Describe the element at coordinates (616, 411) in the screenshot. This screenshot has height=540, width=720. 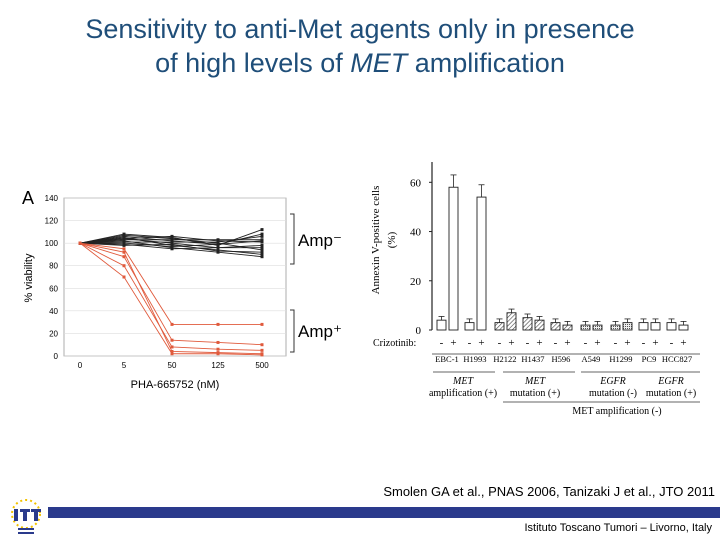
I see `bottom-group-label: MET amplification (-)` at that location.